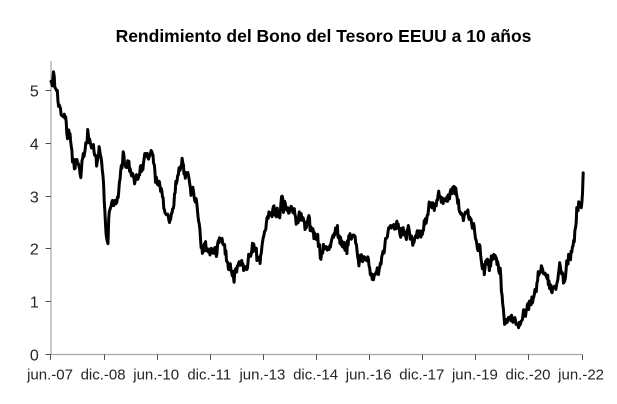 The image size is (617, 404). Describe the element at coordinates (34, 249) in the screenshot. I see `svg-text: 2` at that location.